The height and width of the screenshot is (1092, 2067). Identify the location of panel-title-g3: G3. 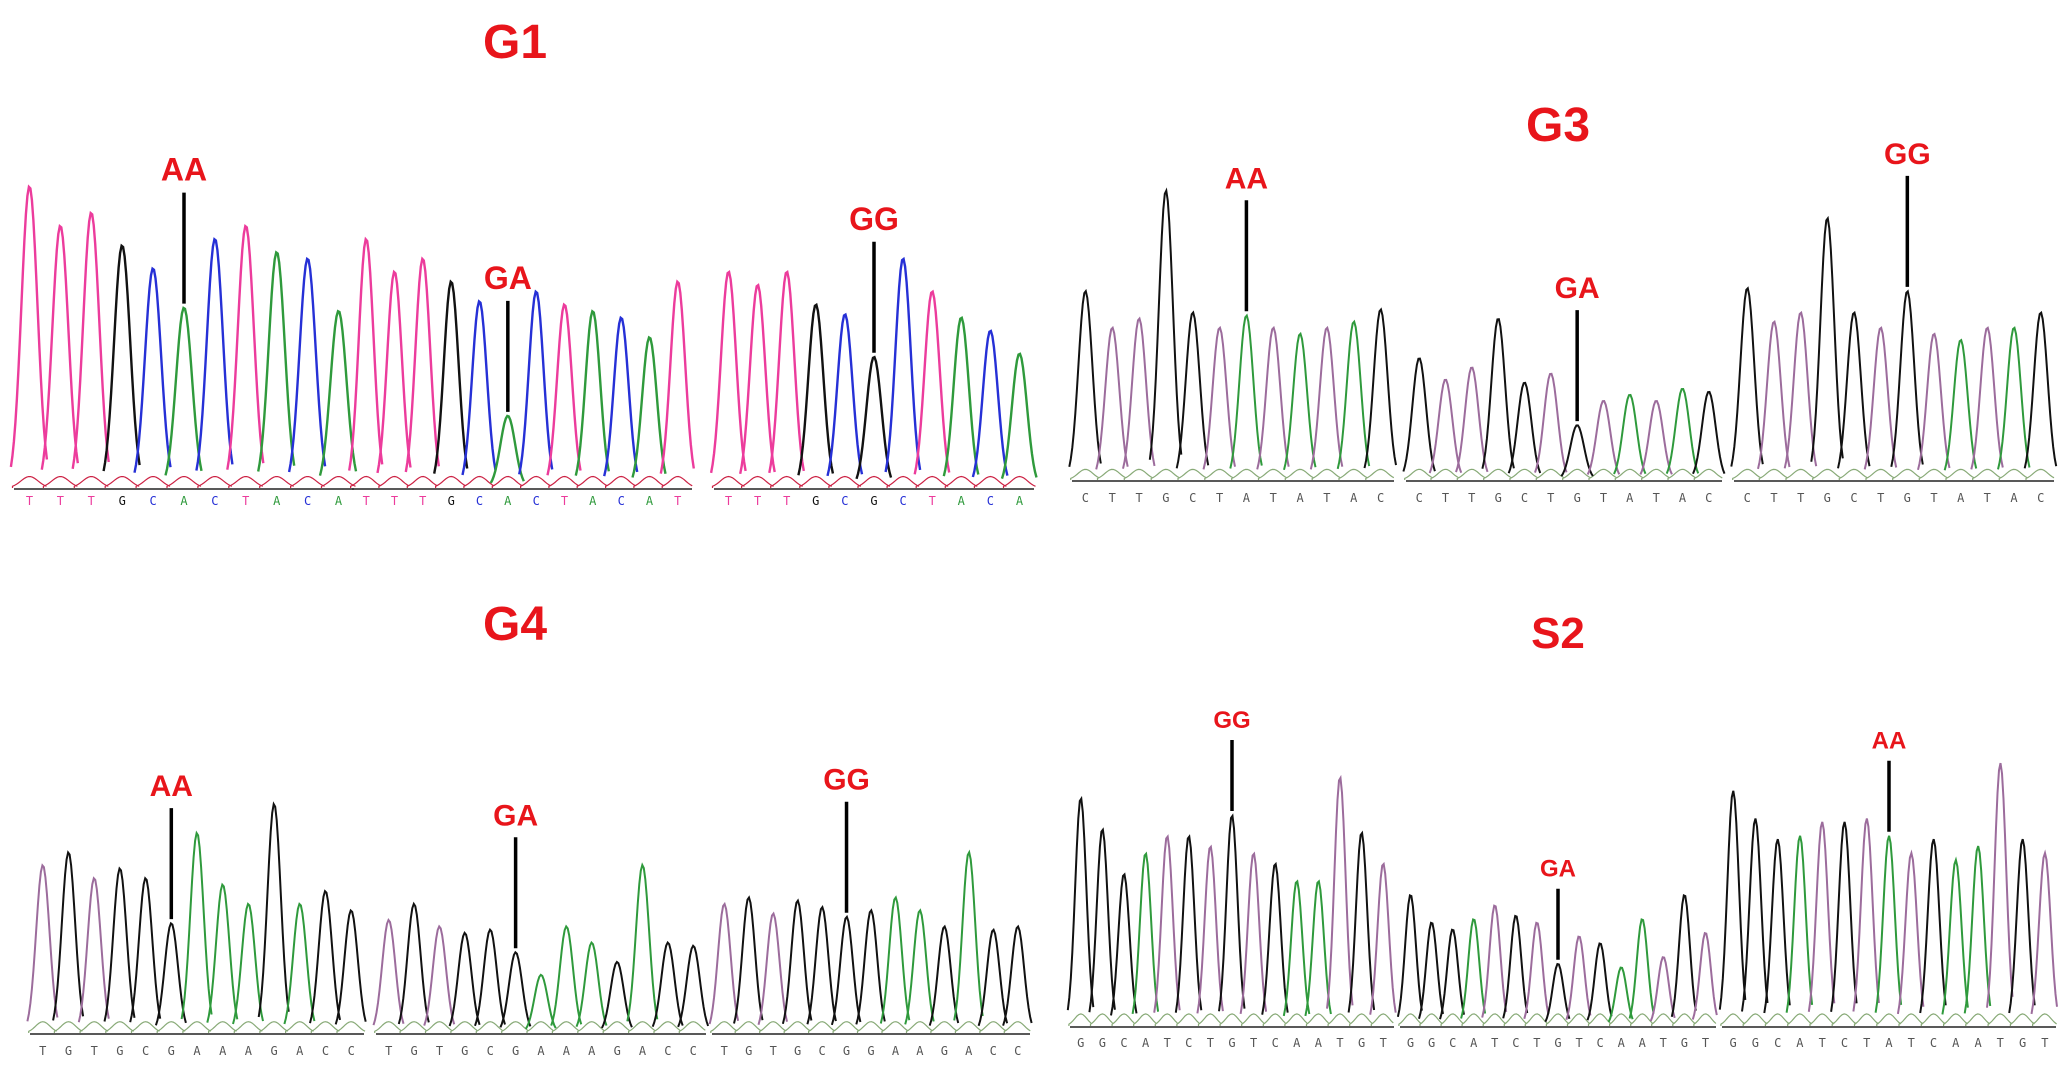
(1558, 125).